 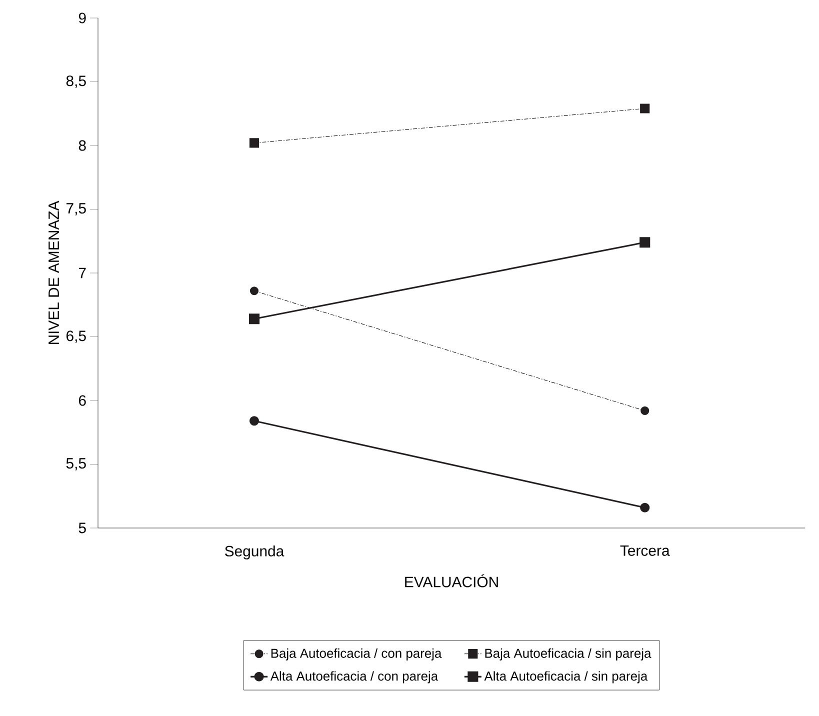 What do you see at coordinates (254, 552) in the screenshot?
I see `x-tick-label: Segunda` at bounding box center [254, 552].